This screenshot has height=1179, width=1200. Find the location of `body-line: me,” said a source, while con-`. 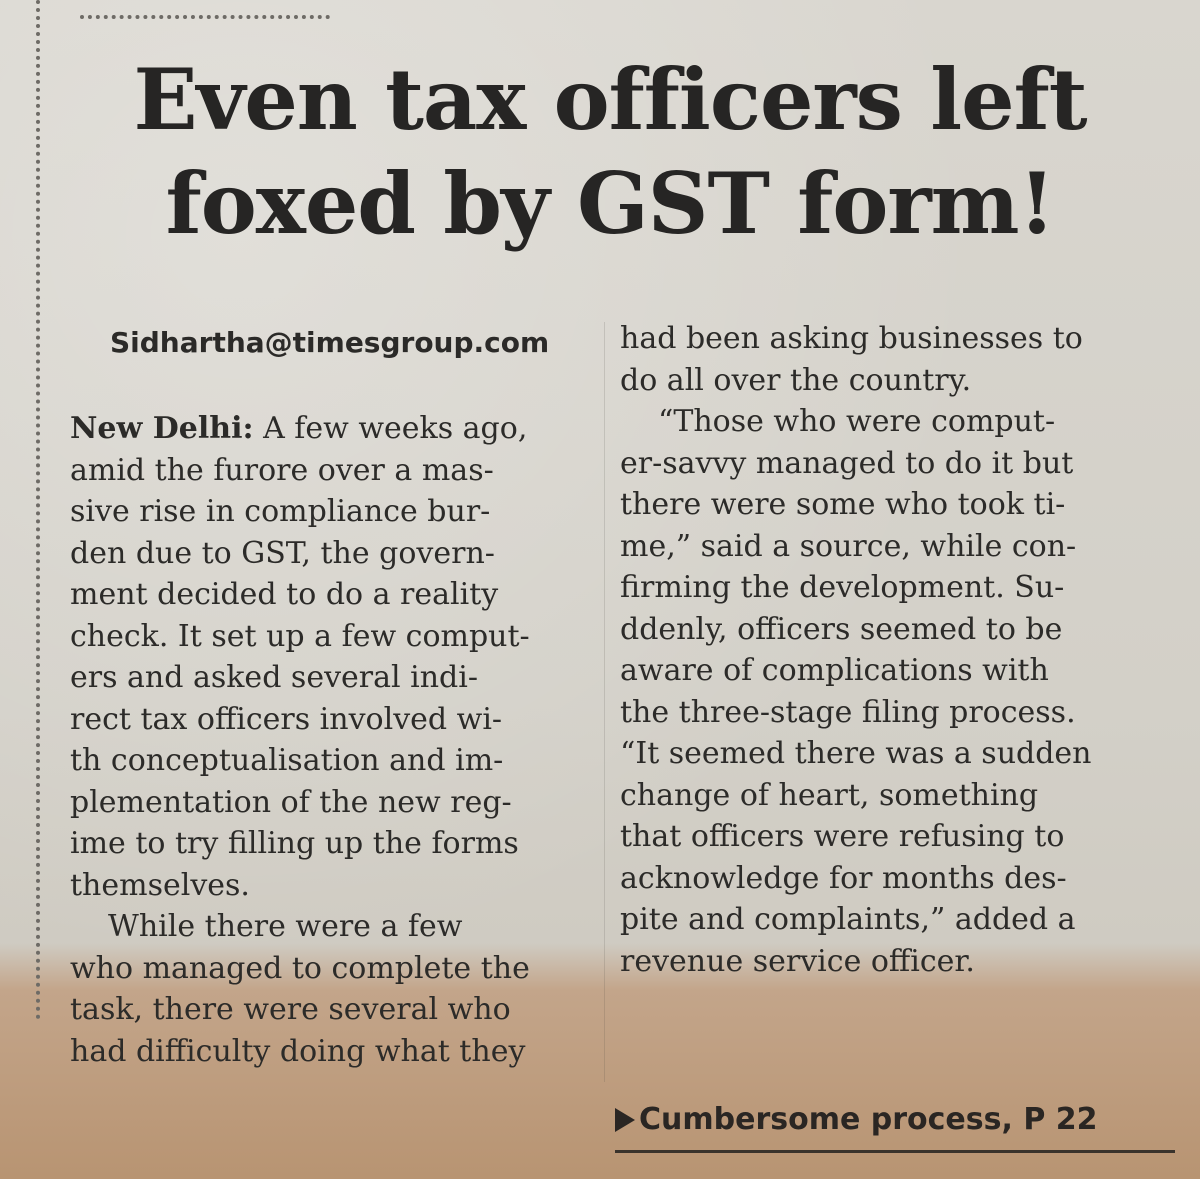

body-line: me,” said a source, while con- is located at coordinates (848, 546).